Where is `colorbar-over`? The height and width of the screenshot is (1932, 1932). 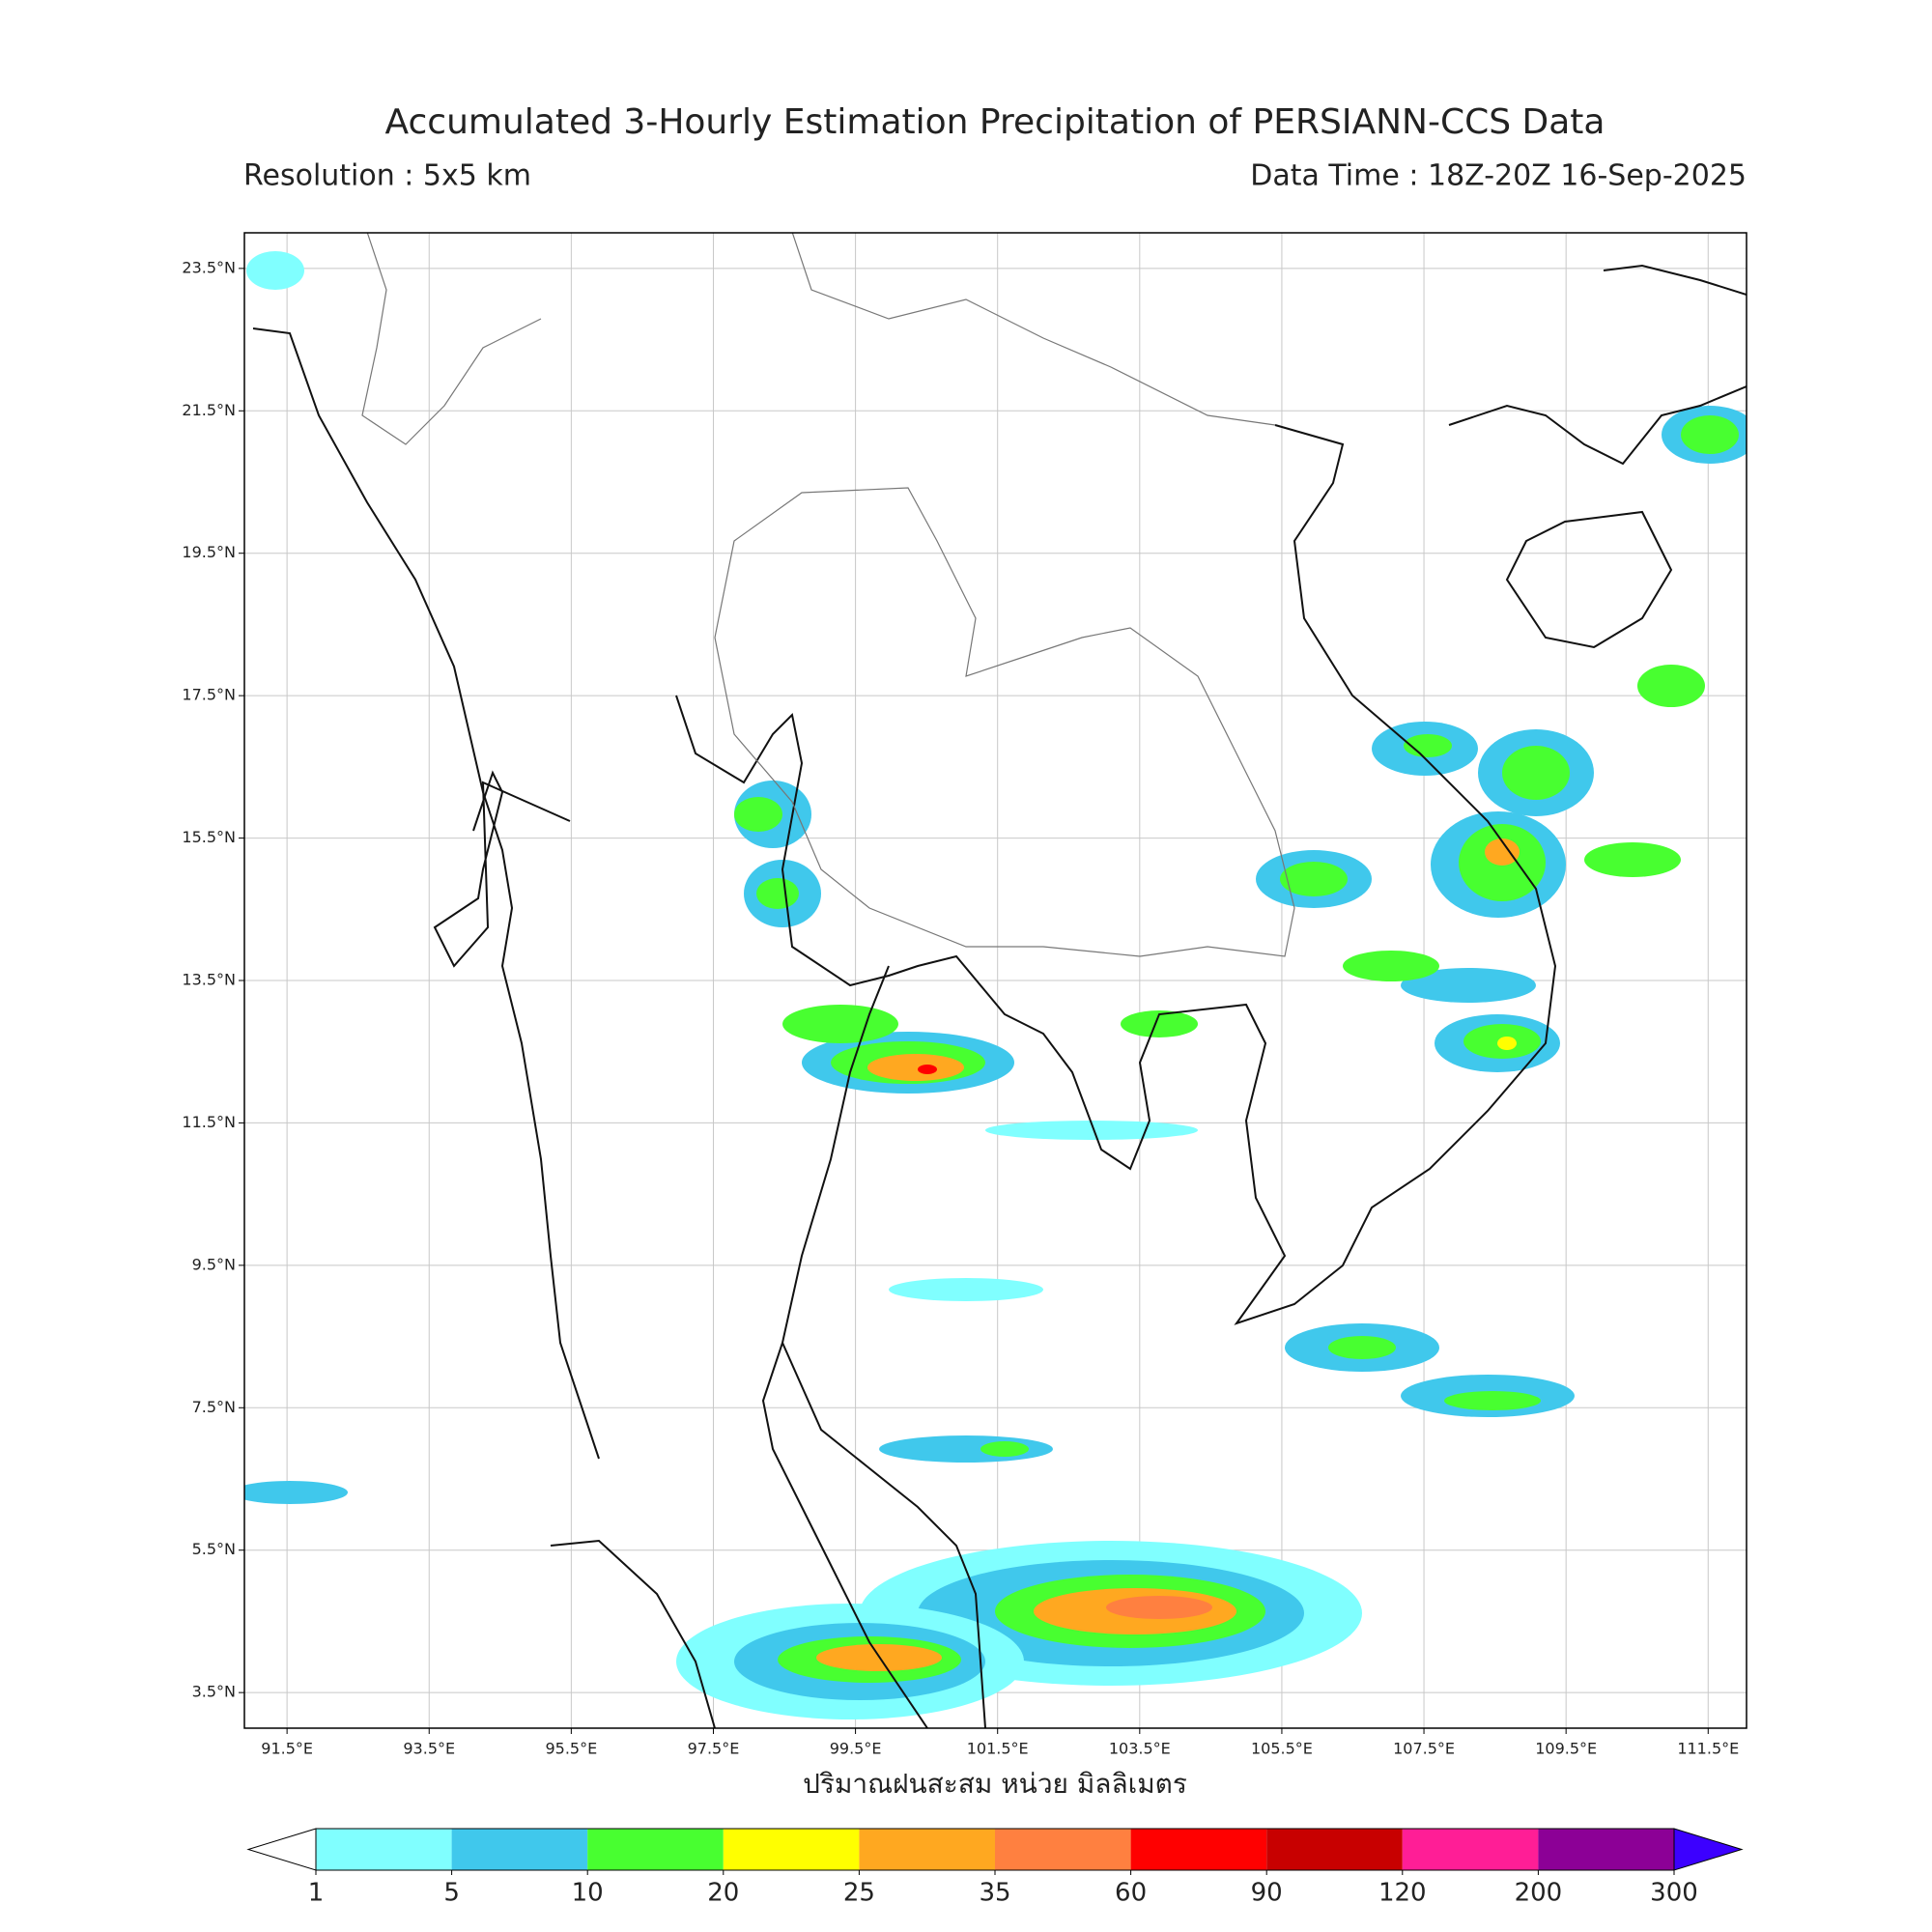 colorbar-over is located at coordinates (1708, 1849).